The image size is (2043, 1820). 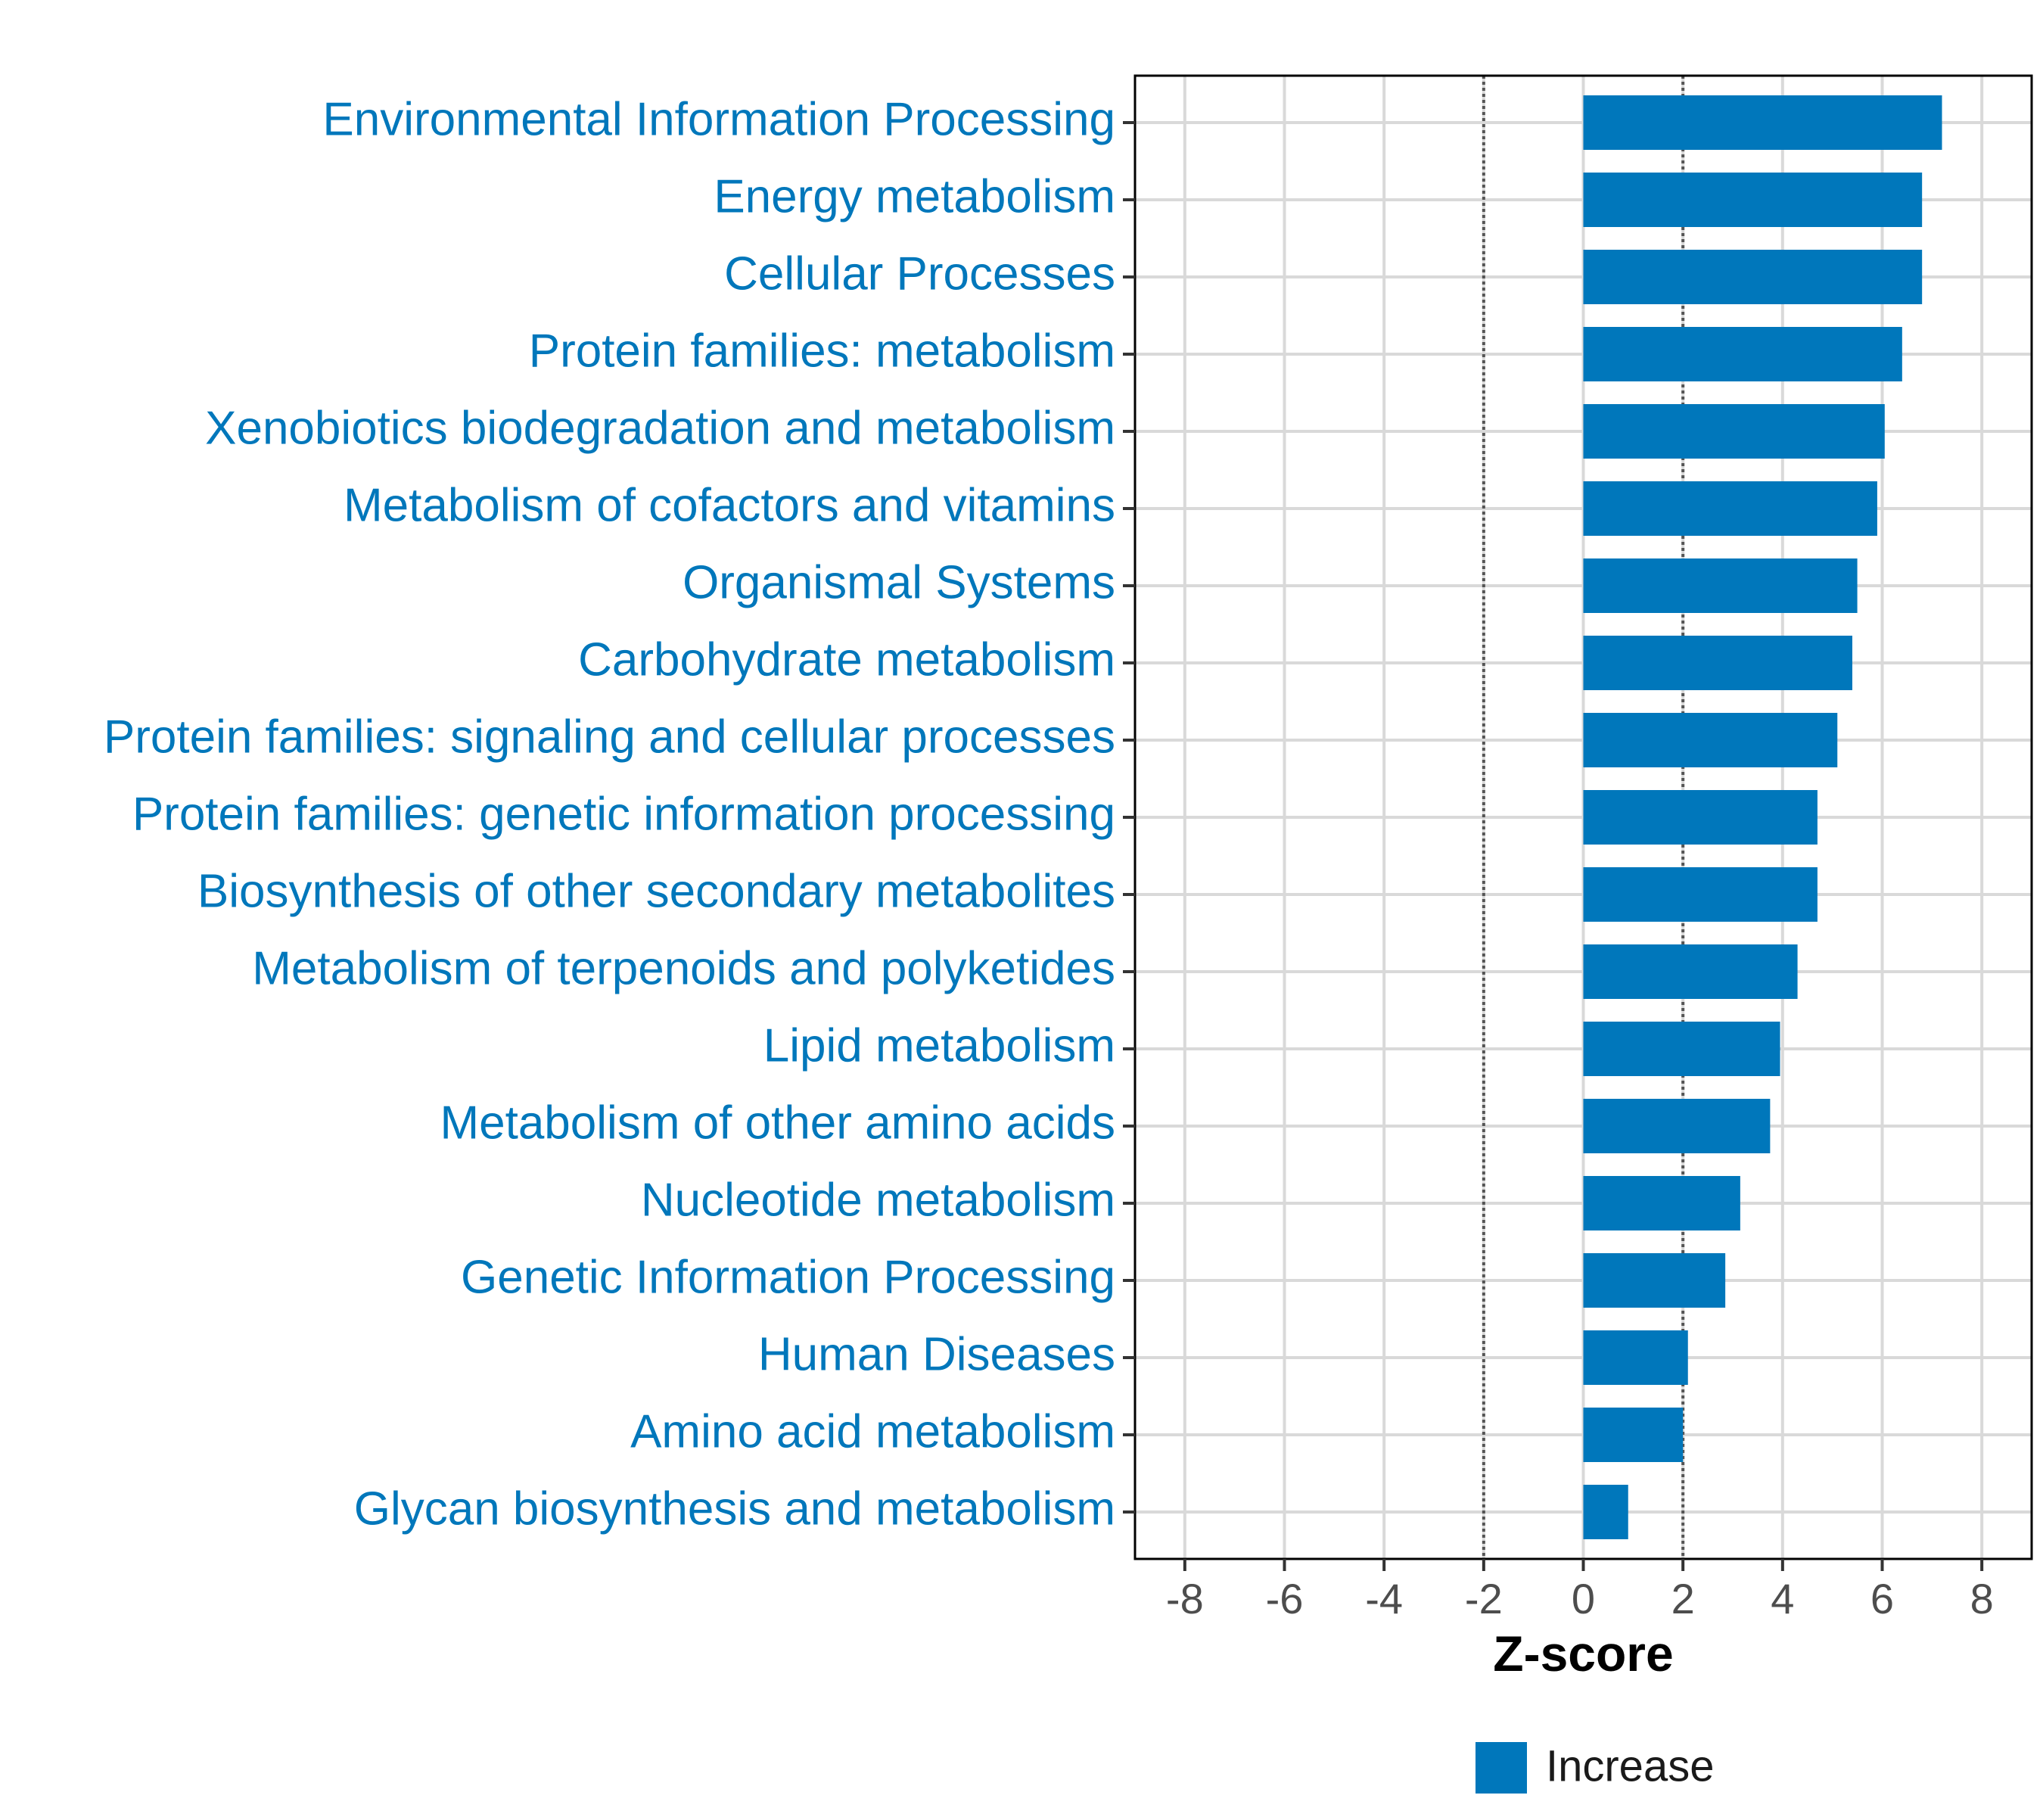 What do you see at coordinates (939, 1045) in the screenshot?
I see `category-label: Lipid metabolism` at bounding box center [939, 1045].